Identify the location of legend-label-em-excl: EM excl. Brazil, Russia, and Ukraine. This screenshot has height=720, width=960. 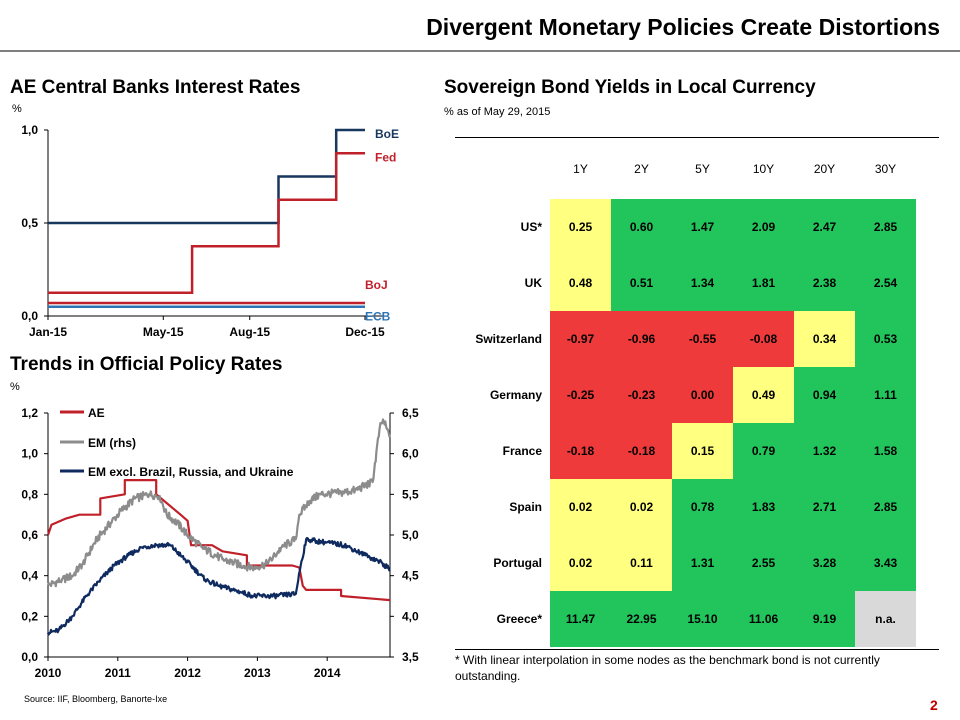
(191, 472).